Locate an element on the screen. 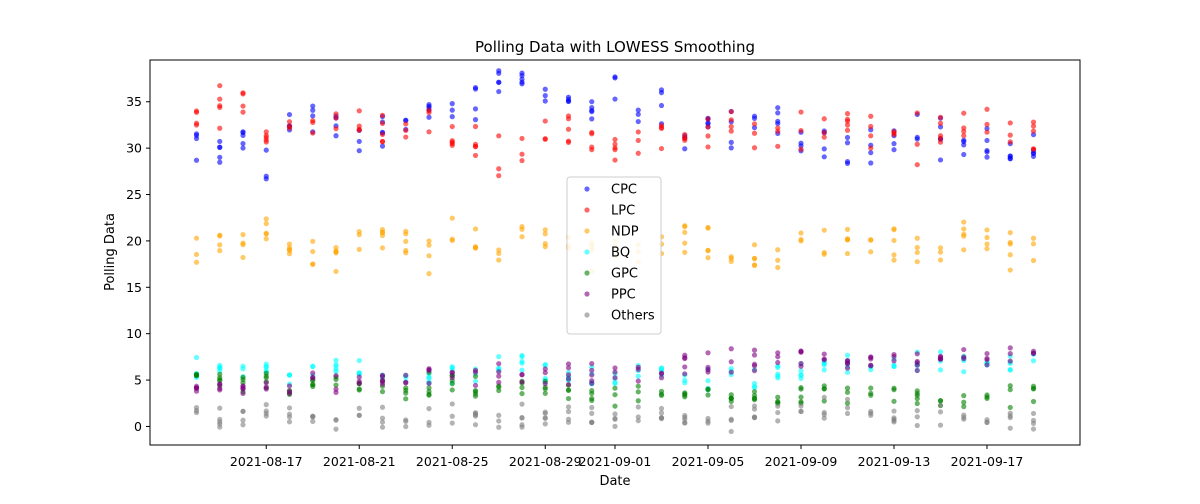  x-tick-label: 2021-08-29 is located at coordinates (545, 461).